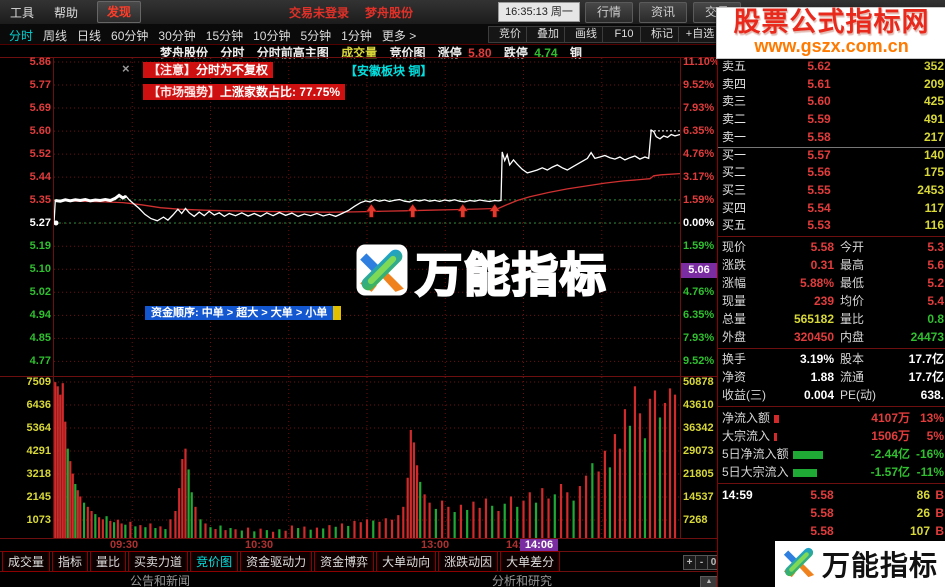 This screenshot has height=587, width=945. What do you see at coordinates (699, 315) in the screenshot?
I see `pct-axis-label: 6.35%` at bounding box center [699, 315].